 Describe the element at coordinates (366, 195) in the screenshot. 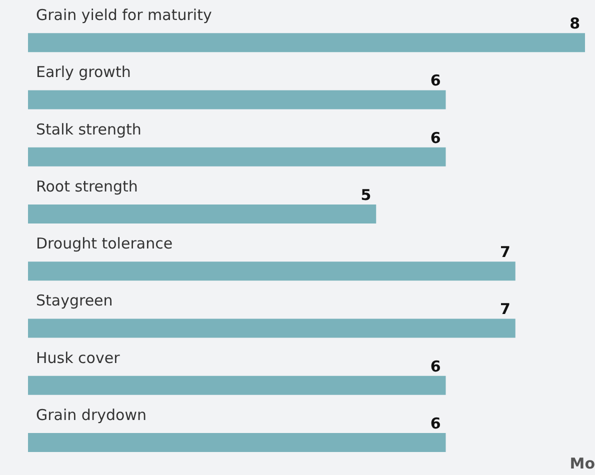

I see `data-label: 5` at that location.